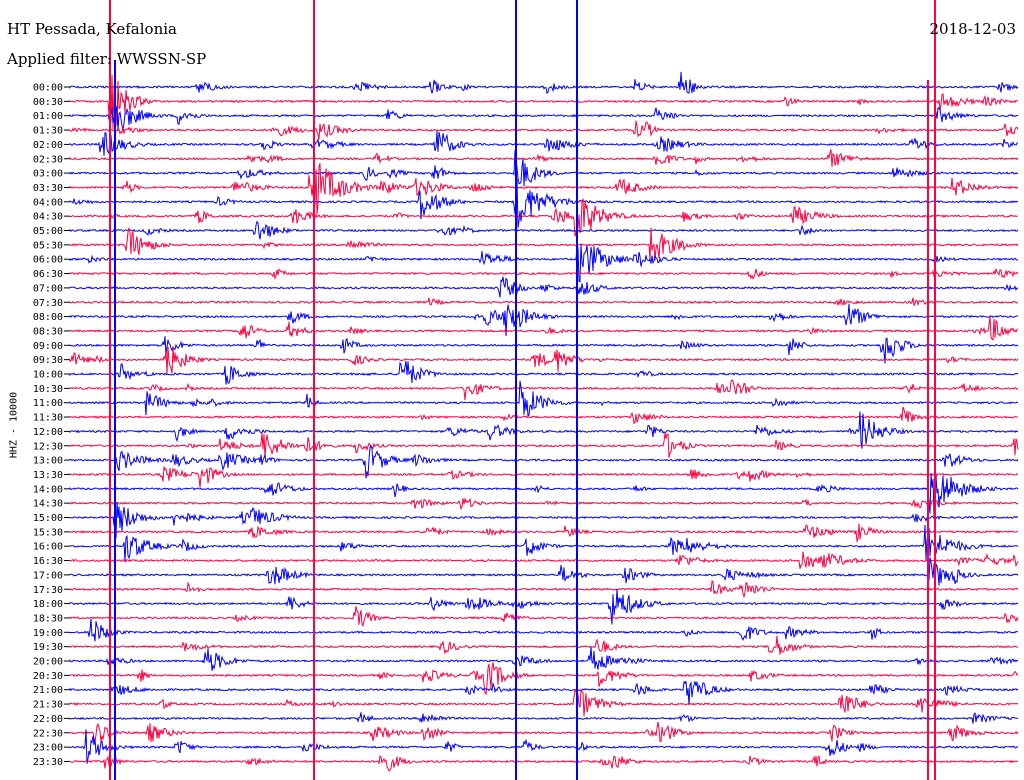  I want to click on time-tick-label: 18:30, so click(48, 618).